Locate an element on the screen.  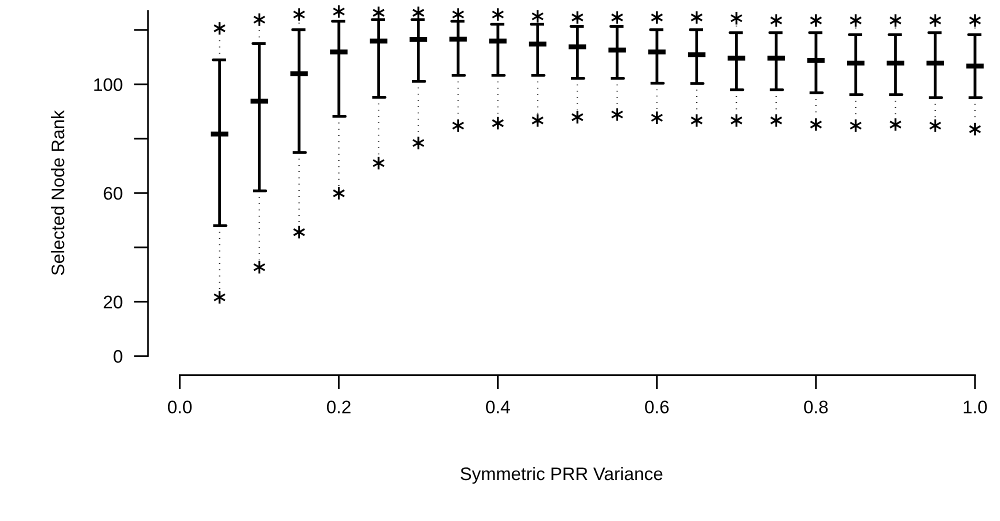
x-tick-label: 0.4 is located at coordinates (498, 407).